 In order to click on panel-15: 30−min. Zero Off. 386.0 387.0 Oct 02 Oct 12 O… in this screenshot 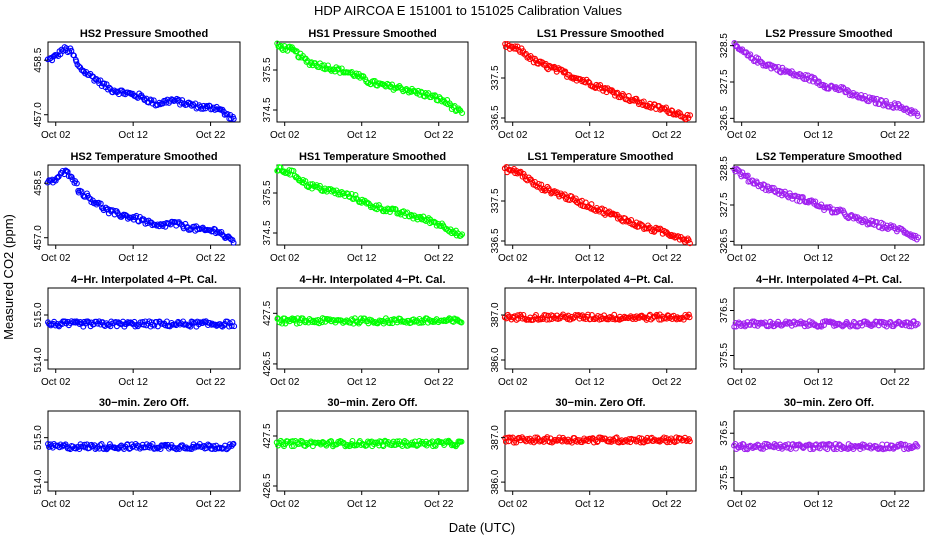, I will do `click(593, 453)`.